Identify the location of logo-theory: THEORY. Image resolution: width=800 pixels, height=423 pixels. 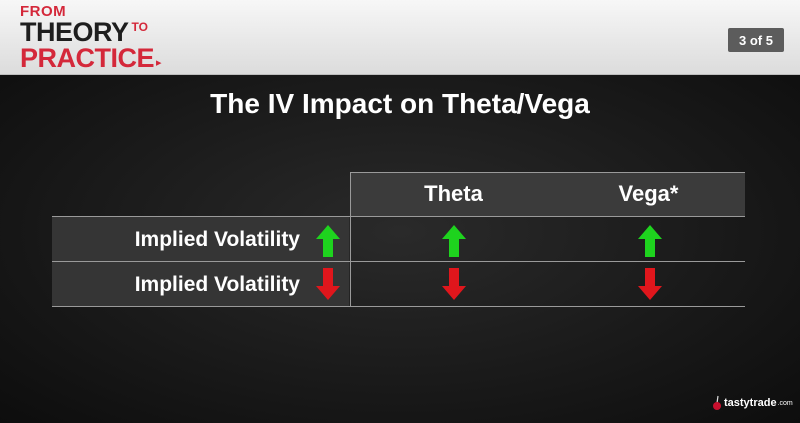
(74, 32).